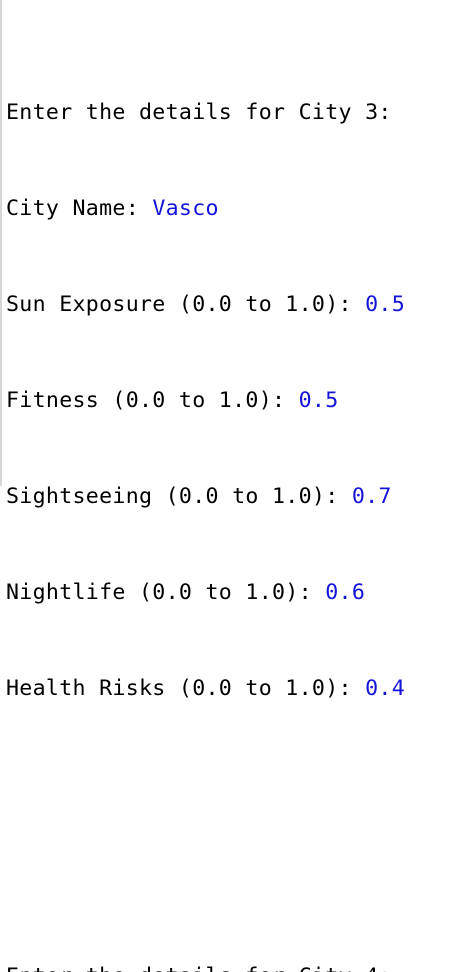  Describe the element at coordinates (345, 592) in the screenshot. I see `nightlife-value: 0.6` at that location.